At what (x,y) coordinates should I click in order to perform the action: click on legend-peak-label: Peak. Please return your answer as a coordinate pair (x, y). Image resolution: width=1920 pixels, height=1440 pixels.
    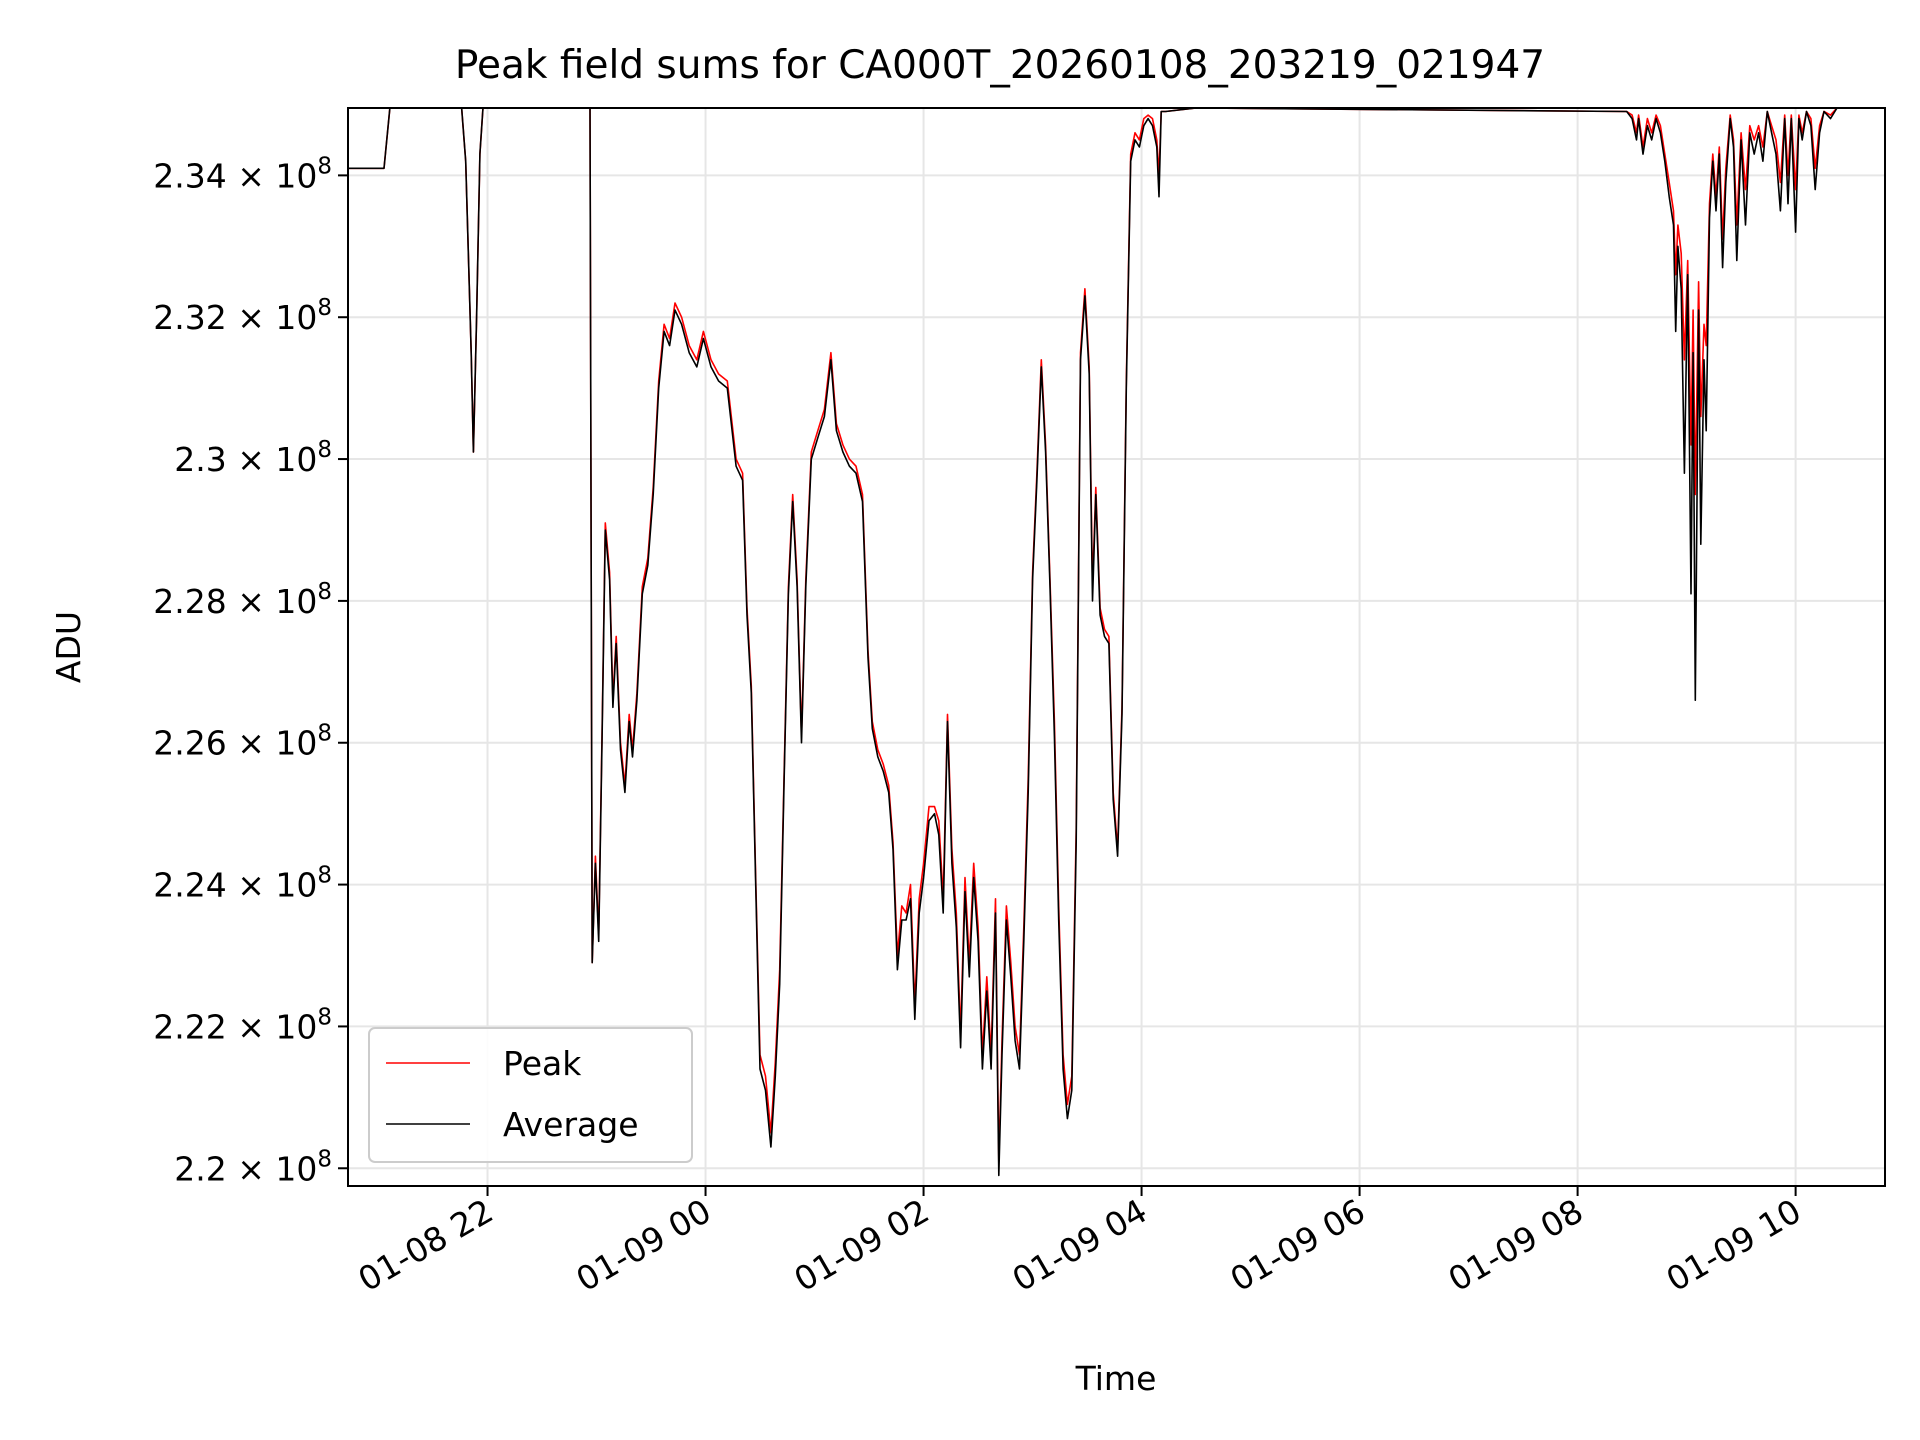
    Looking at the image, I should click on (542, 1063).